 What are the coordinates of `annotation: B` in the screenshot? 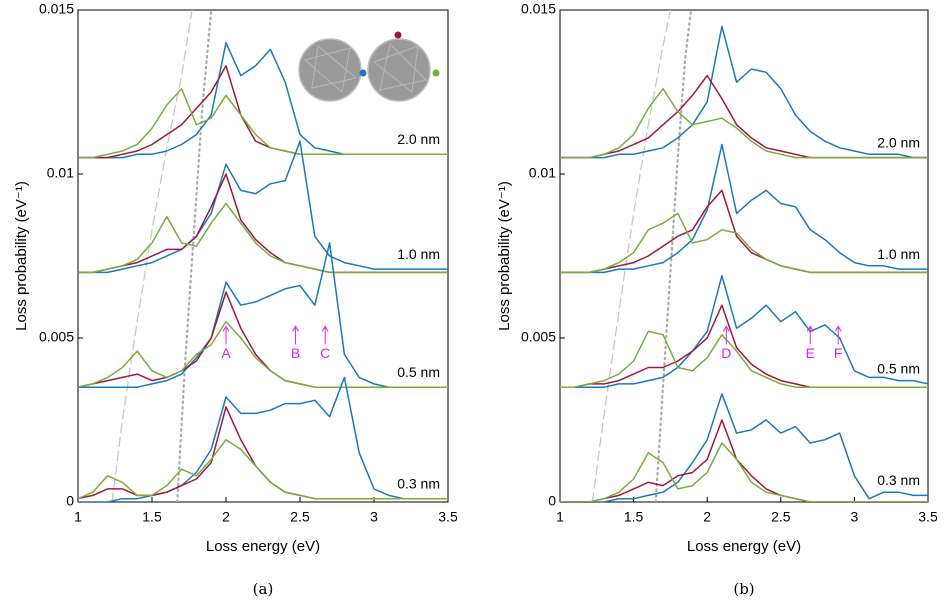 It's located at (295, 353).